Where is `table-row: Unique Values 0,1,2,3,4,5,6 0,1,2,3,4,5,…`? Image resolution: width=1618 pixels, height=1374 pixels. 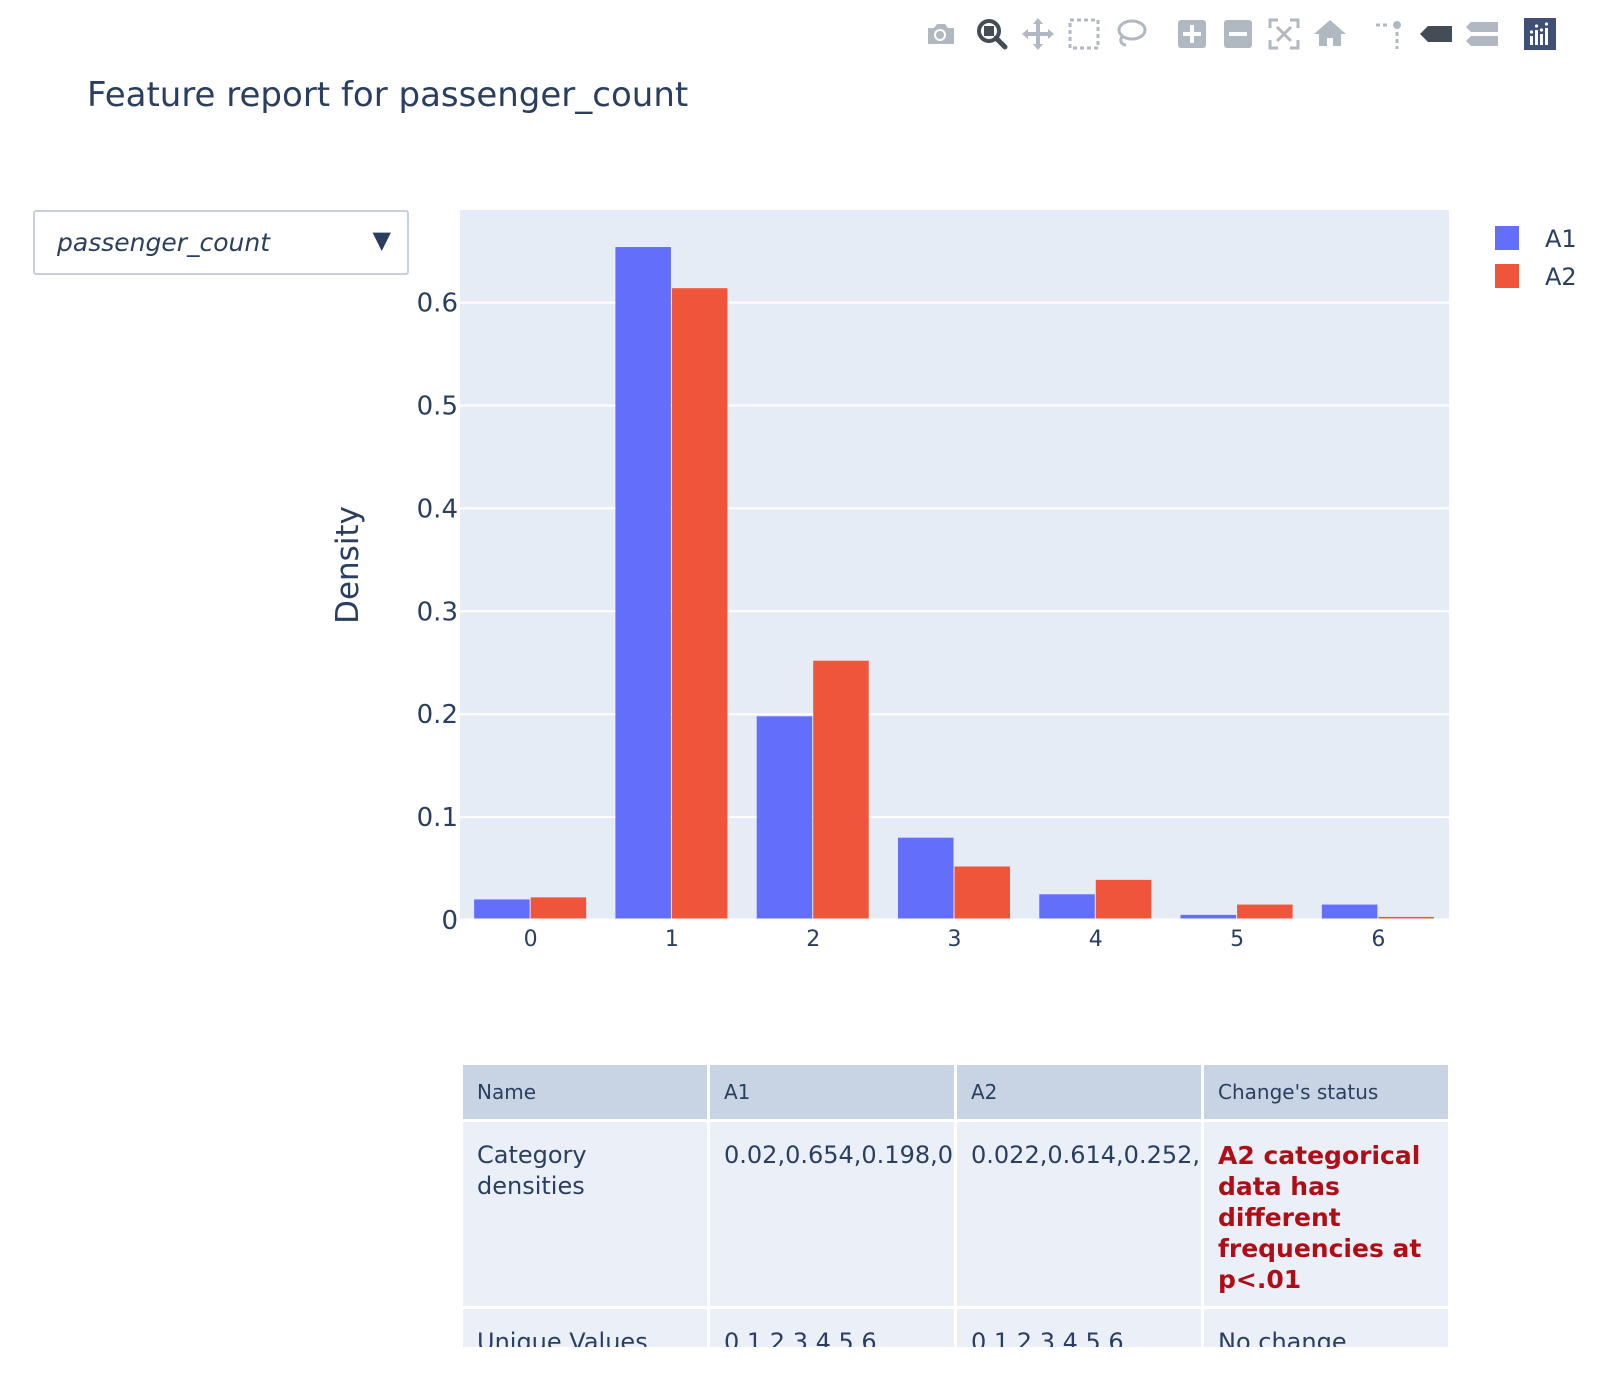
table-row: Unique Values 0,1,2,3,4,5,6 0,1,2,3,4,5,… is located at coordinates (954, 1326).